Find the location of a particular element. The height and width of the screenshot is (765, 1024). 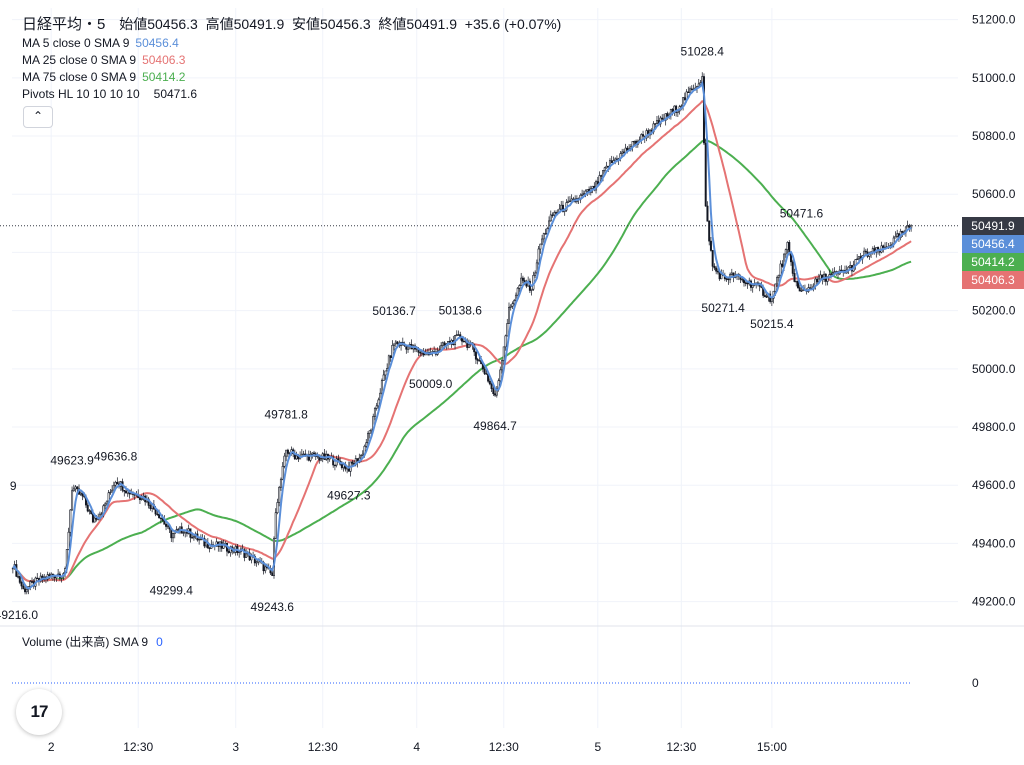

price-tick-label: 50600.0 is located at coordinates (994, 194).